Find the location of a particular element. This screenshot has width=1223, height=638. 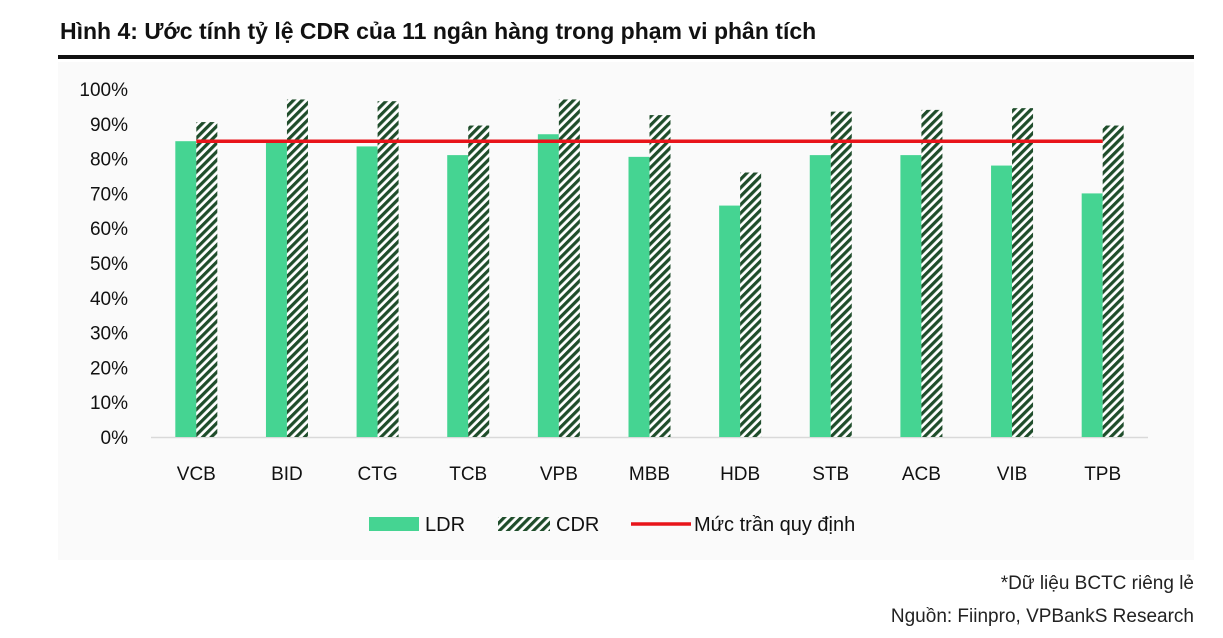

y-tick-label: 10% is located at coordinates (109, 403).